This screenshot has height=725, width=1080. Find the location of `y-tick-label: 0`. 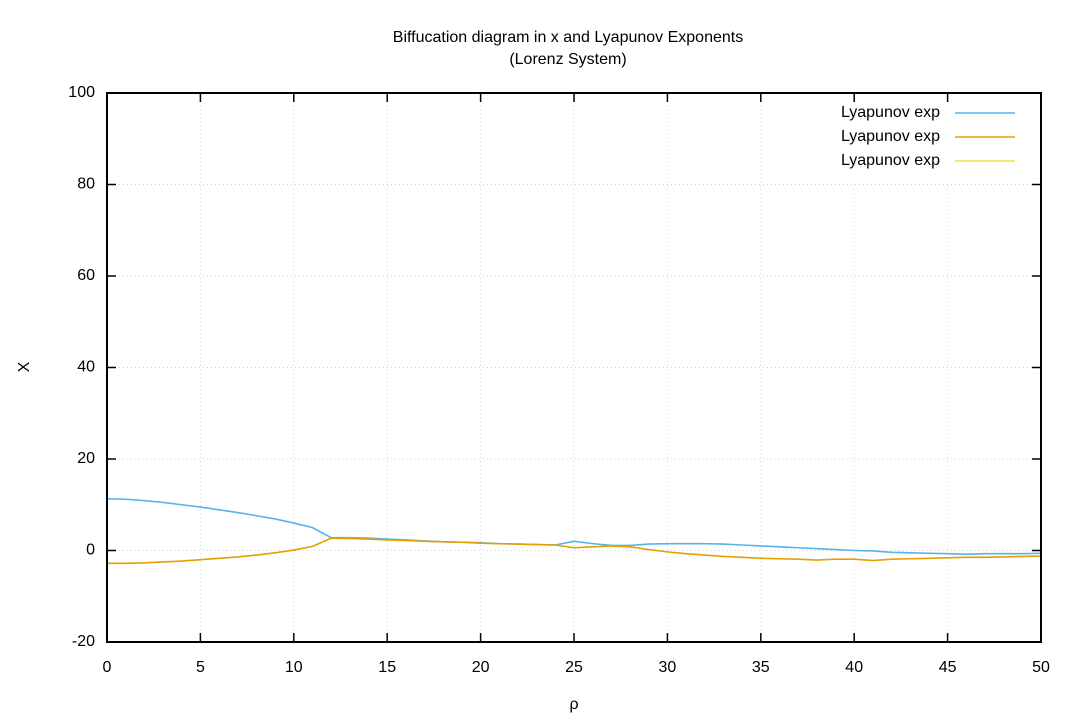

y-tick-label: 0 is located at coordinates (90, 550).